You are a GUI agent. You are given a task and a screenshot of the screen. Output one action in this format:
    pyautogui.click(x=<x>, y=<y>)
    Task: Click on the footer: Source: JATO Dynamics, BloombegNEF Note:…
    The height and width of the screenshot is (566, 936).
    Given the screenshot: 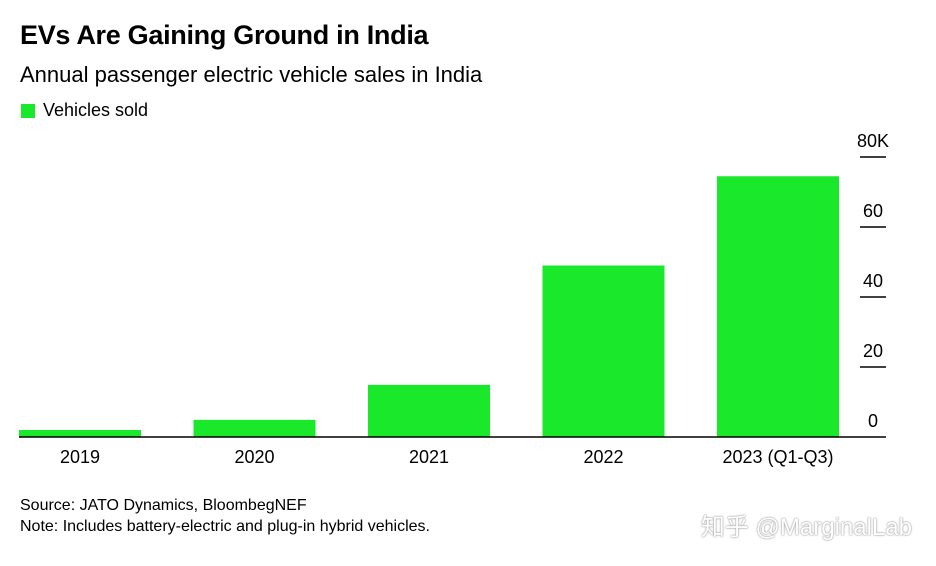 What is the action you would take?
    pyautogui.click(x=225, y=516)
    